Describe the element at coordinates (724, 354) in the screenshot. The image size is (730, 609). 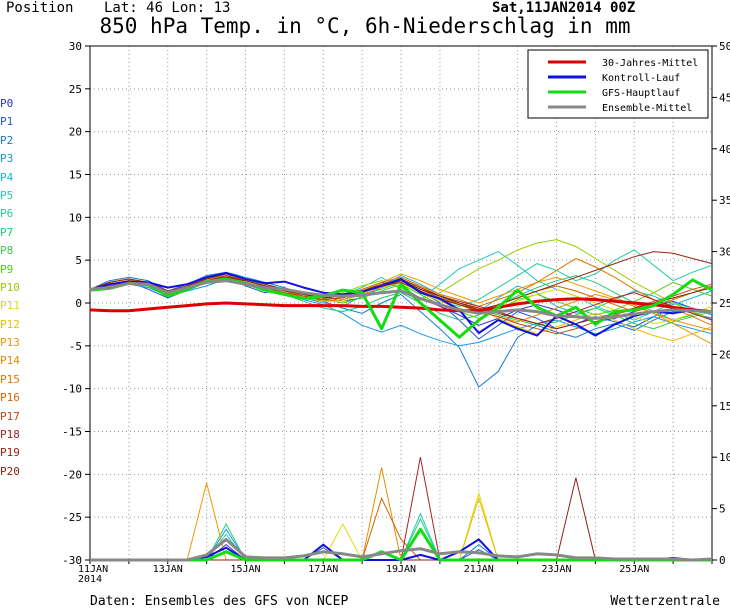
I see `y-tick-label-right: 20` at that location.